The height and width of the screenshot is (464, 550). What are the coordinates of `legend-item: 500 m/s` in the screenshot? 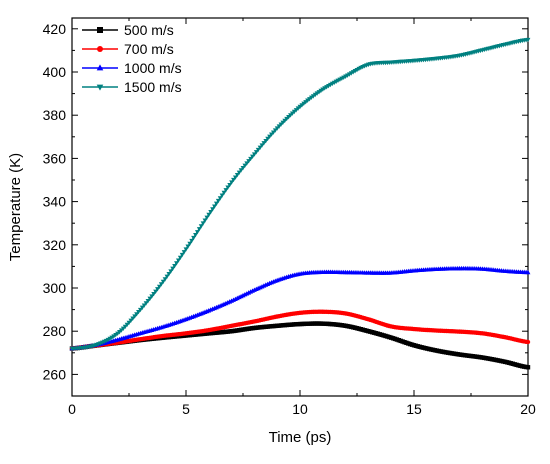 It's located at (128, 30).